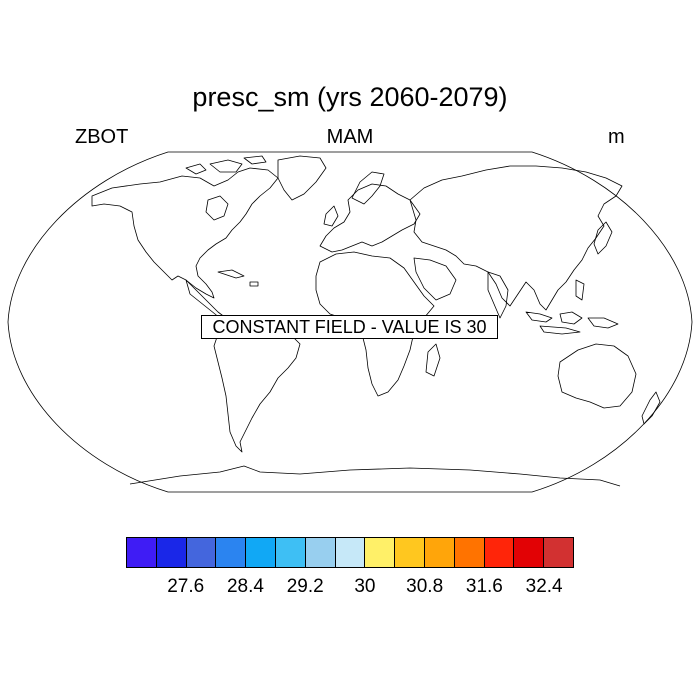  I want to click on coastline-philippines, so click(580, 290).